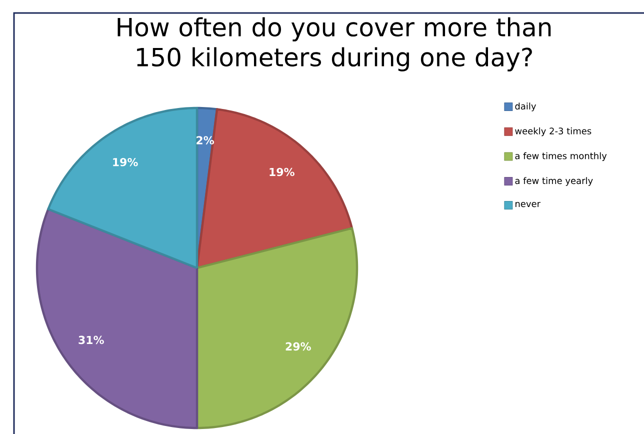  What do you see at coordinates (298, 346) in the screenshot?
I see `data-label: 29%` at bounding box center [298, 346].